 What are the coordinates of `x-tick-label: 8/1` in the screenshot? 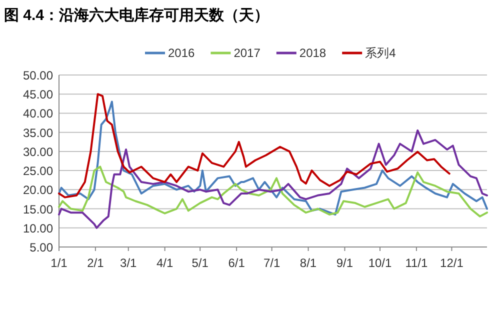 It's located at (308, 263).